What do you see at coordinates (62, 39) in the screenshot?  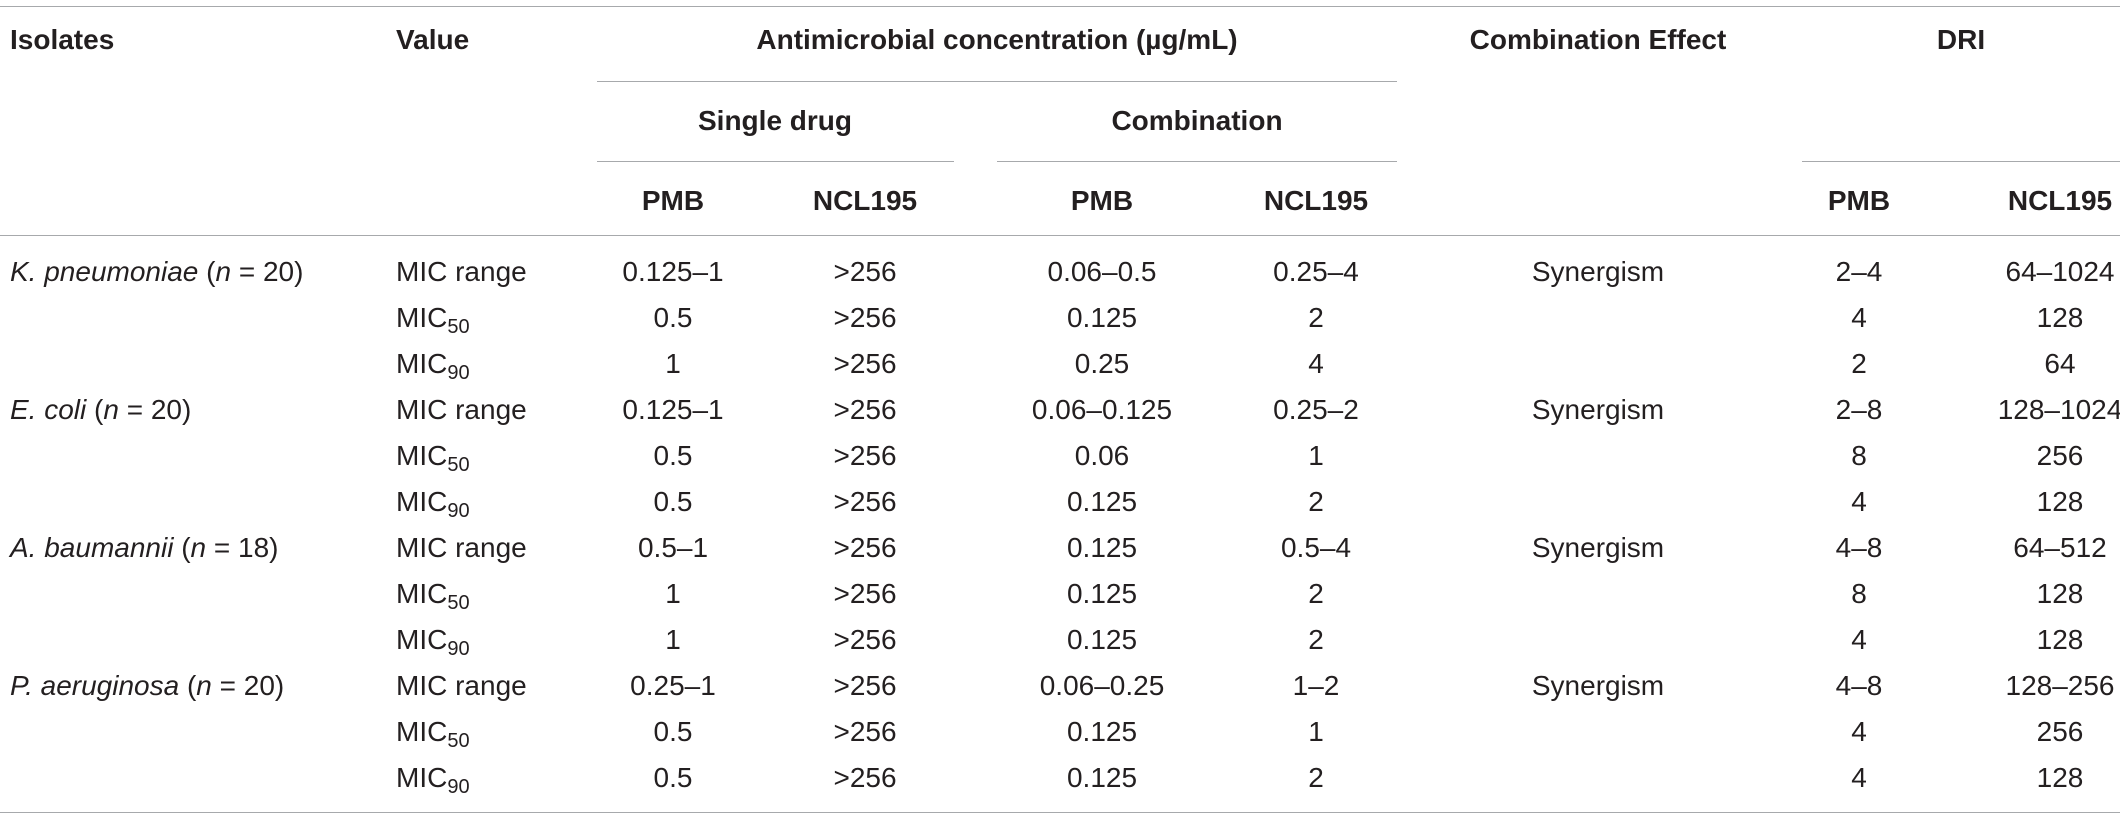 I see `header-isolates: Isolates` at bounding box center [62, 39].